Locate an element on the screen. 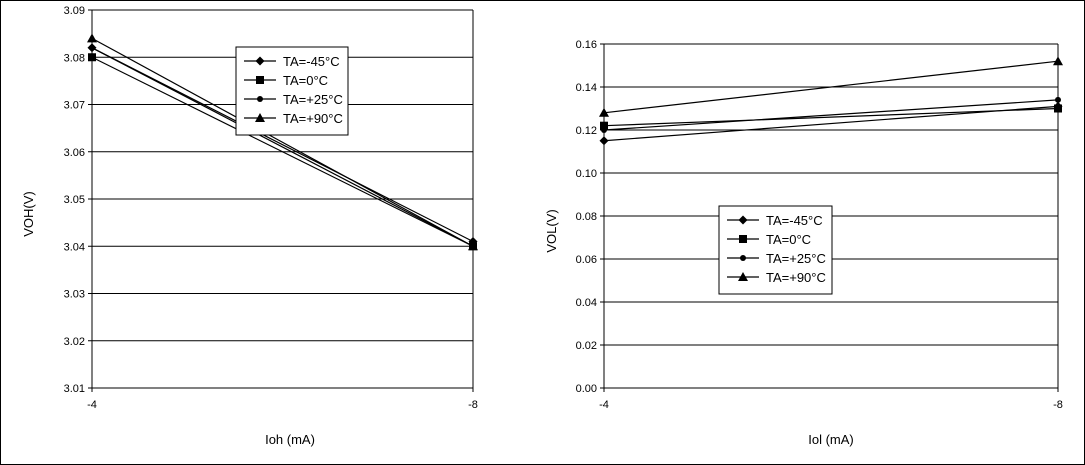  voh-y-tick-label: 3.04 is located at coordinates (74, 247).